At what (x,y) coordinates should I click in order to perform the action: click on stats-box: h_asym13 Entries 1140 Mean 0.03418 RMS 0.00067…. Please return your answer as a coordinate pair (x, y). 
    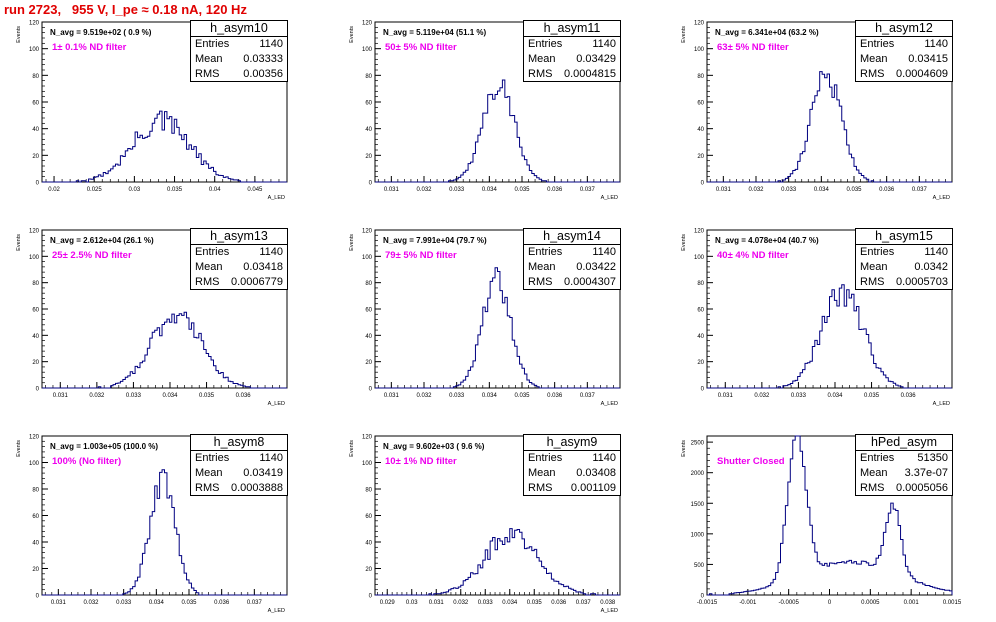
    Looking at the image, I should click on (239, 259).